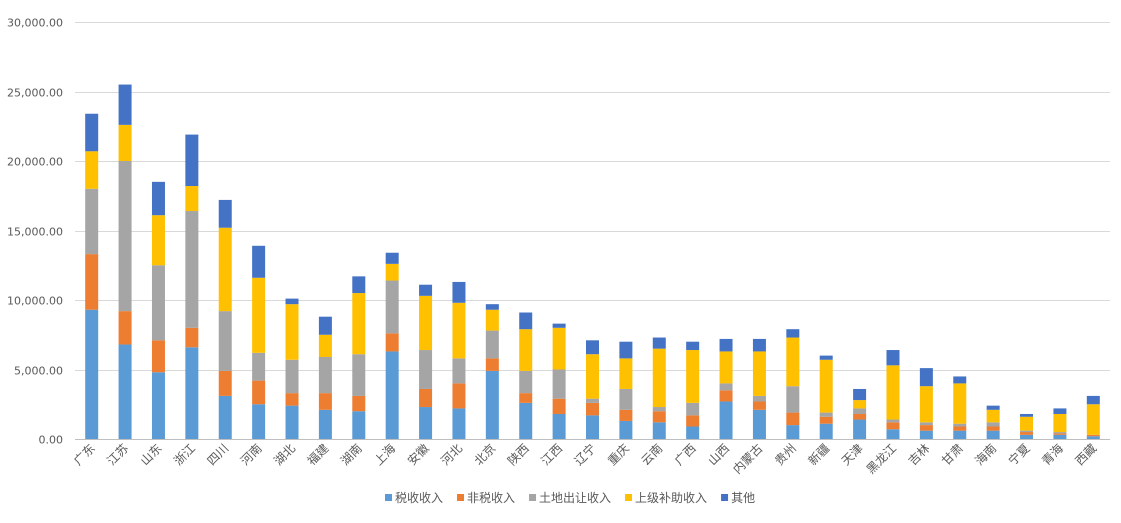 The width and height of the screenshot is (1121, 523). I want to click on legend-label: 非税收入, so click(491, 498).